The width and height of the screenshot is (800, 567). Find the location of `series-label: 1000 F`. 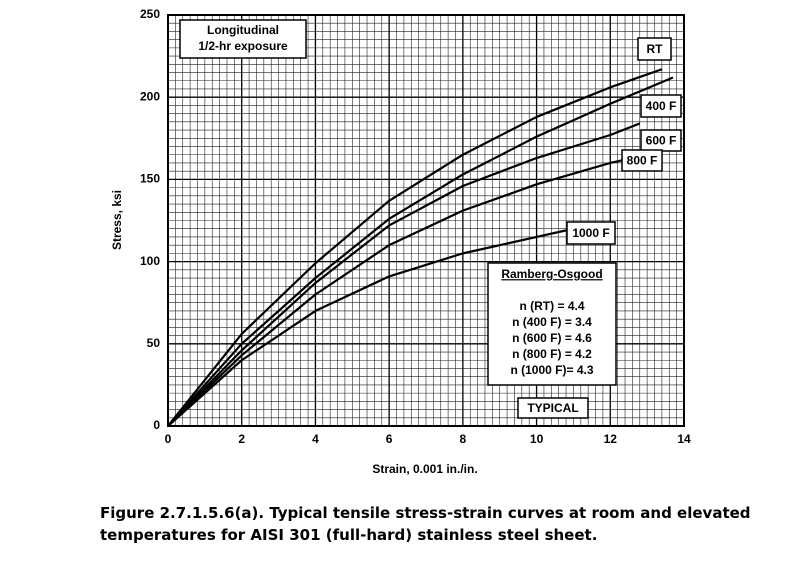

series-label: 1000 F is located at coordinates (590, 233).